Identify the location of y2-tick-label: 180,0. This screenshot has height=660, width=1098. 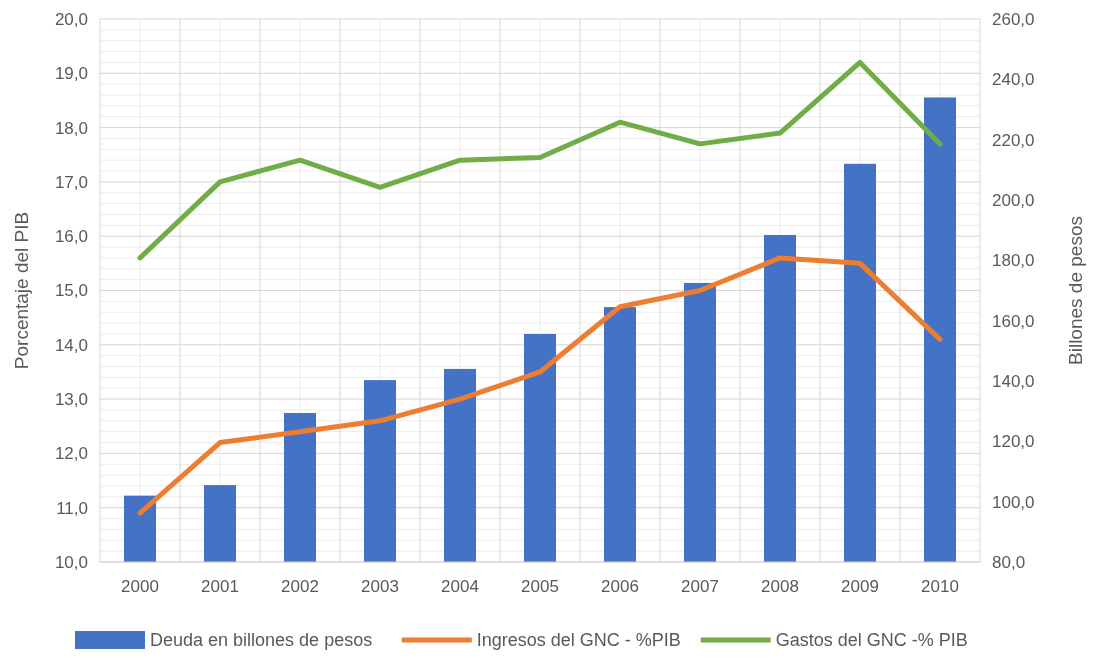
(1013, 261).